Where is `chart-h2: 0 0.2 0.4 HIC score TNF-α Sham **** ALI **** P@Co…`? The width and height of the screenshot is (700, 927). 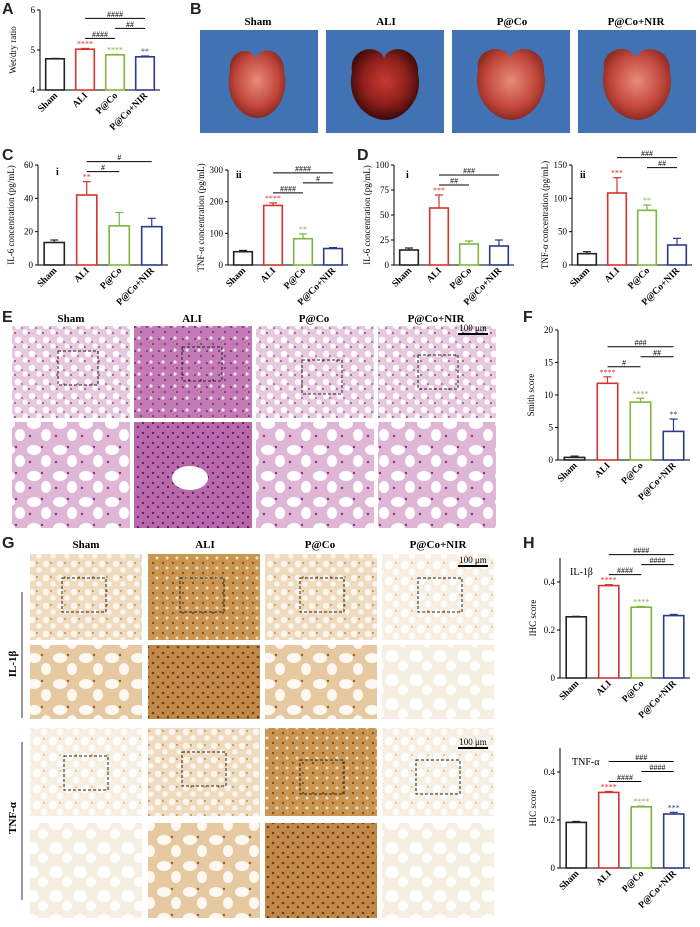 chart-h2: 0 0.2 0.4 HIC score TNF-α Sham **** ALI **** P@Co… is located at coordinates (609, 829).